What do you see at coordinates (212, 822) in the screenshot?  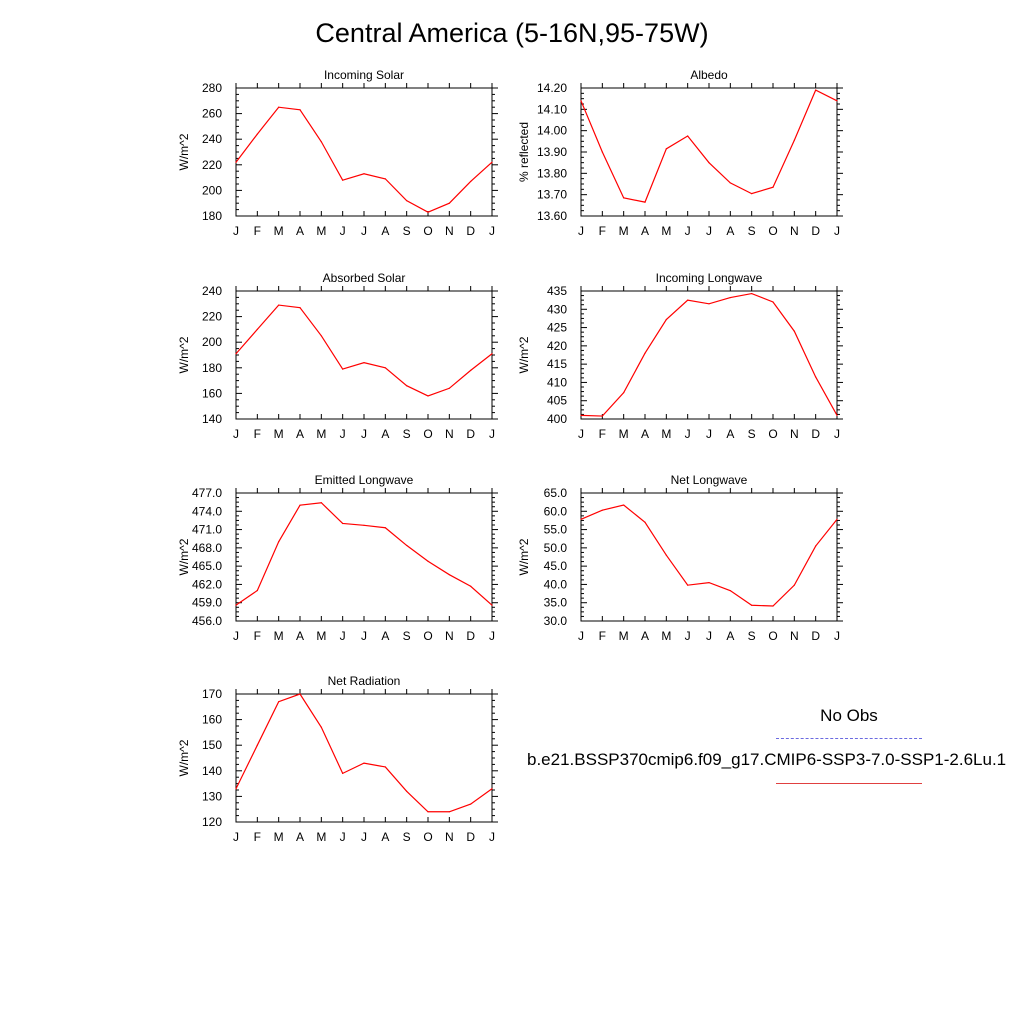 I see `y-tick-label: 120` at bounding box center [212, 822].